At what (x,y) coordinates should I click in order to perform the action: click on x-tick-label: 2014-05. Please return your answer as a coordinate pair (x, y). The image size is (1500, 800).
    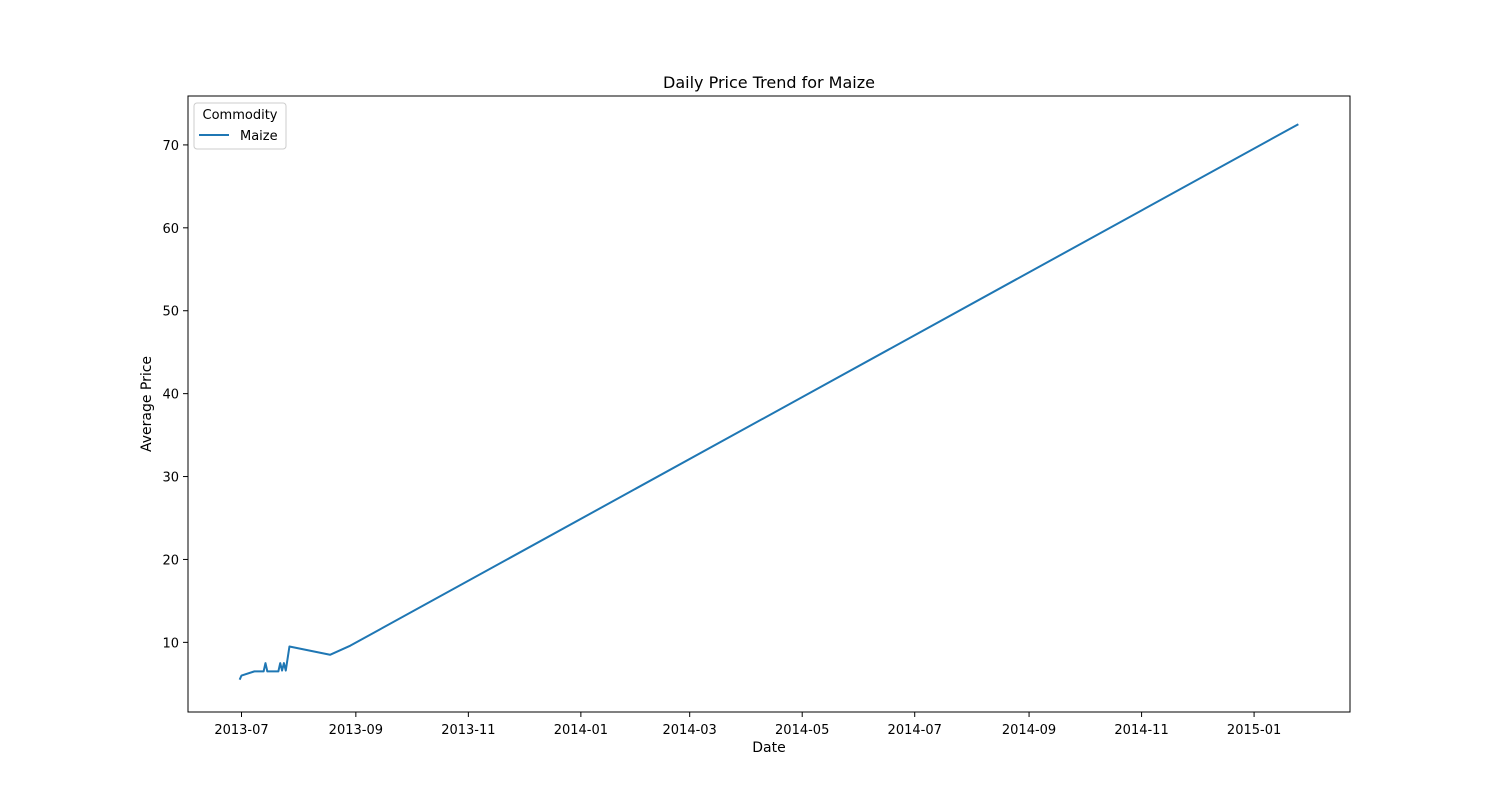
    Looking at the image, I should click on (802, 730).